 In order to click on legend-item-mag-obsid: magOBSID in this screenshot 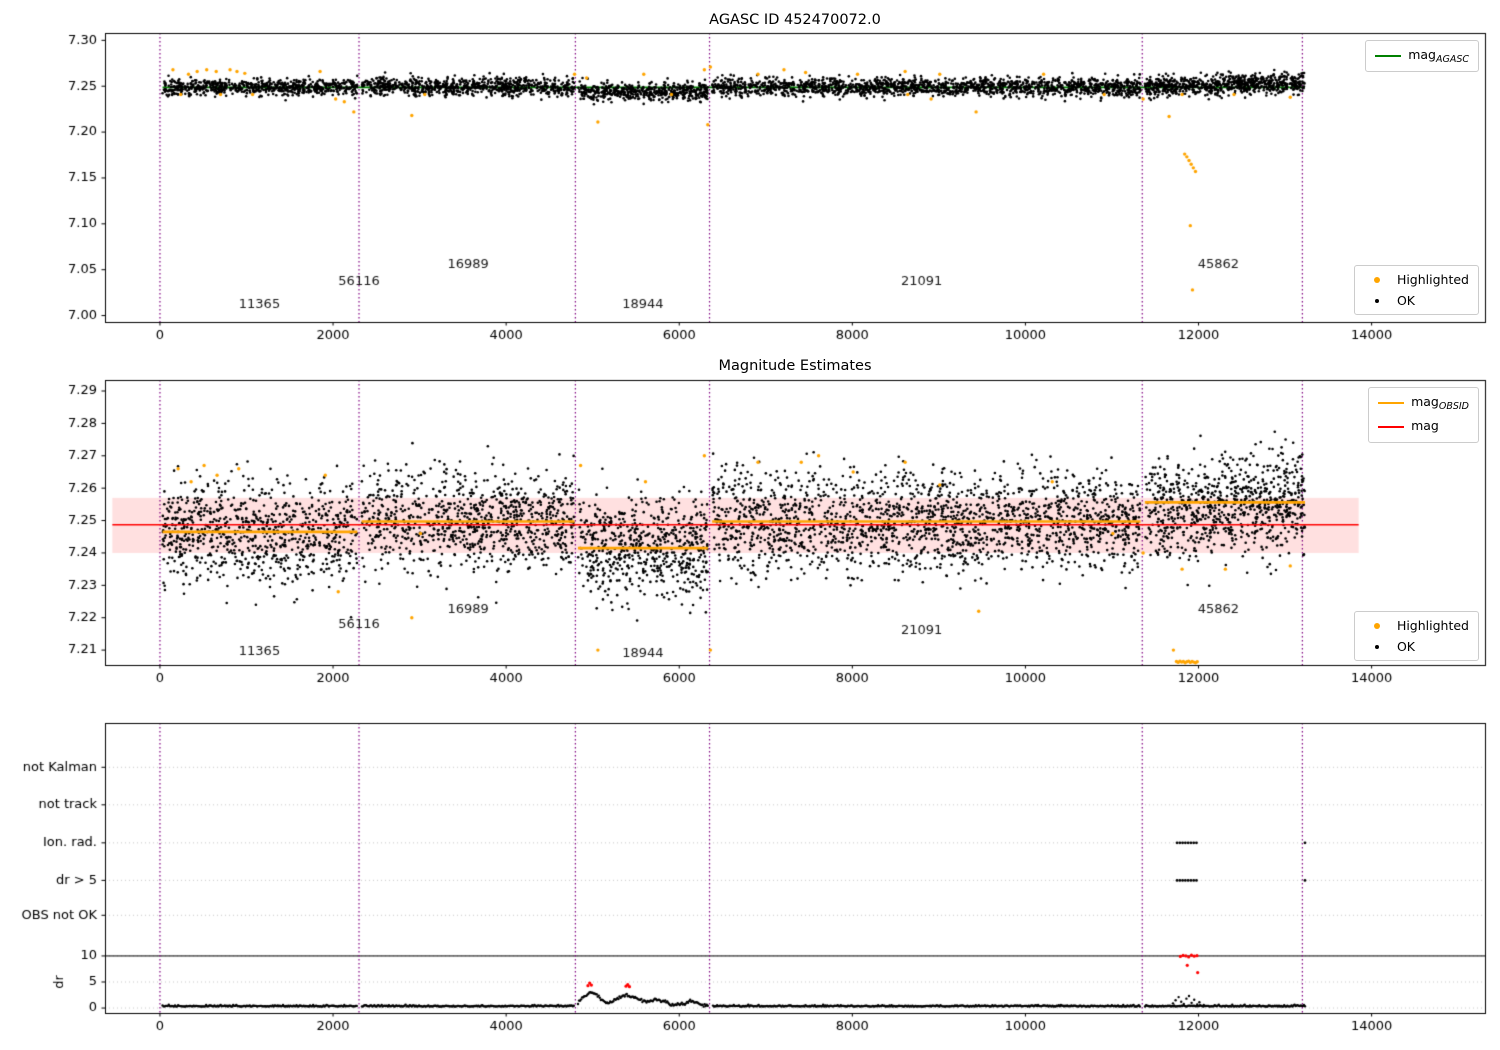, I will do `click(1423, 403)`.